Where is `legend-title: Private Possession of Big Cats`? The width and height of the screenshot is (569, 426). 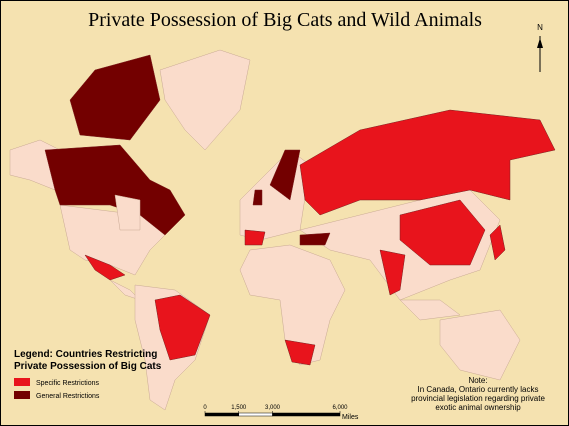
legend-title: Private Possession of Big Cats is located at coordinates (88, 366).